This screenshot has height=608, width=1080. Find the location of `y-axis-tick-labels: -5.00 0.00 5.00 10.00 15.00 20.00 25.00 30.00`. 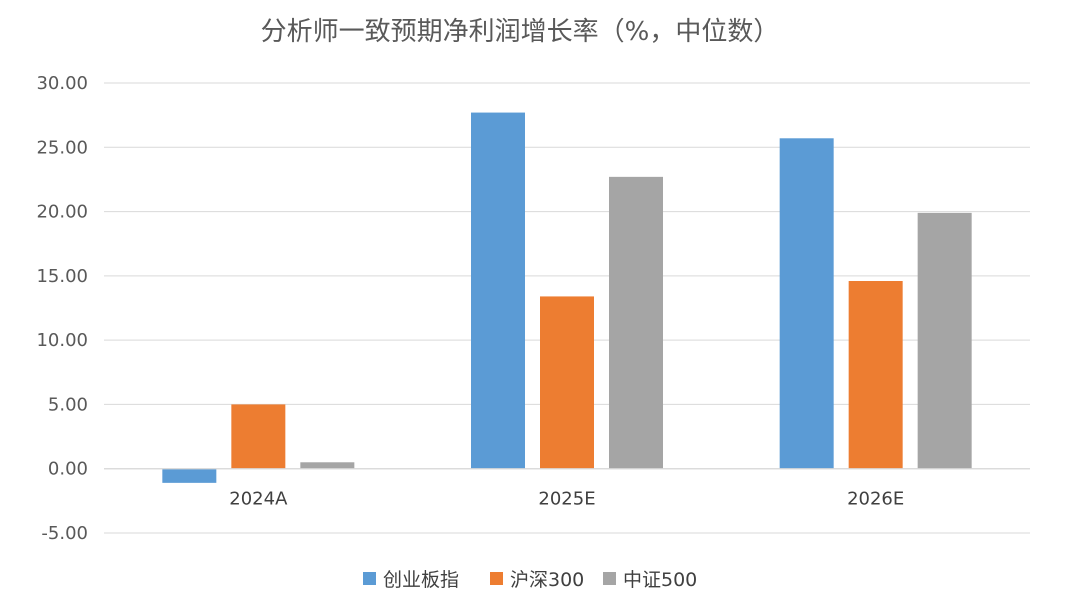

y-axis-tick-labels: -5.00 0.00 5.00 10.00 15.00 20.00 25.00 30.00 is located at coordinates (62, 308).